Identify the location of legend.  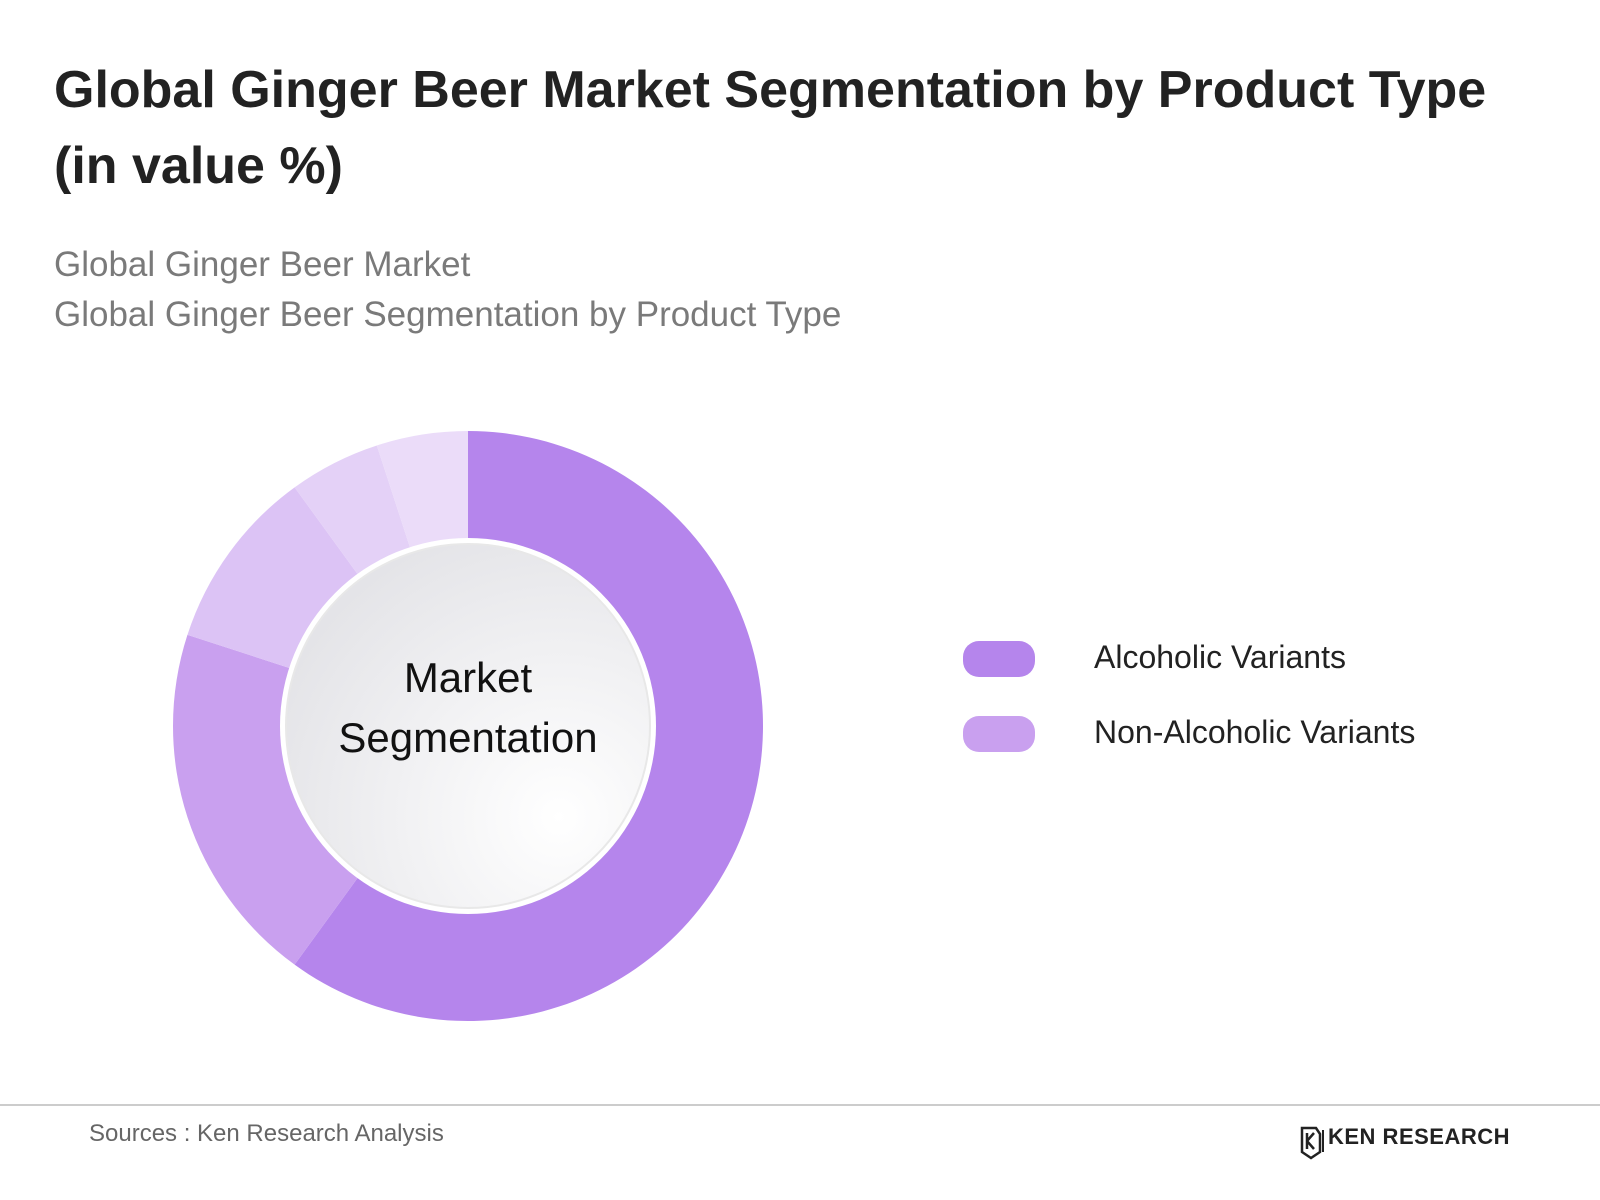
(999, 696).